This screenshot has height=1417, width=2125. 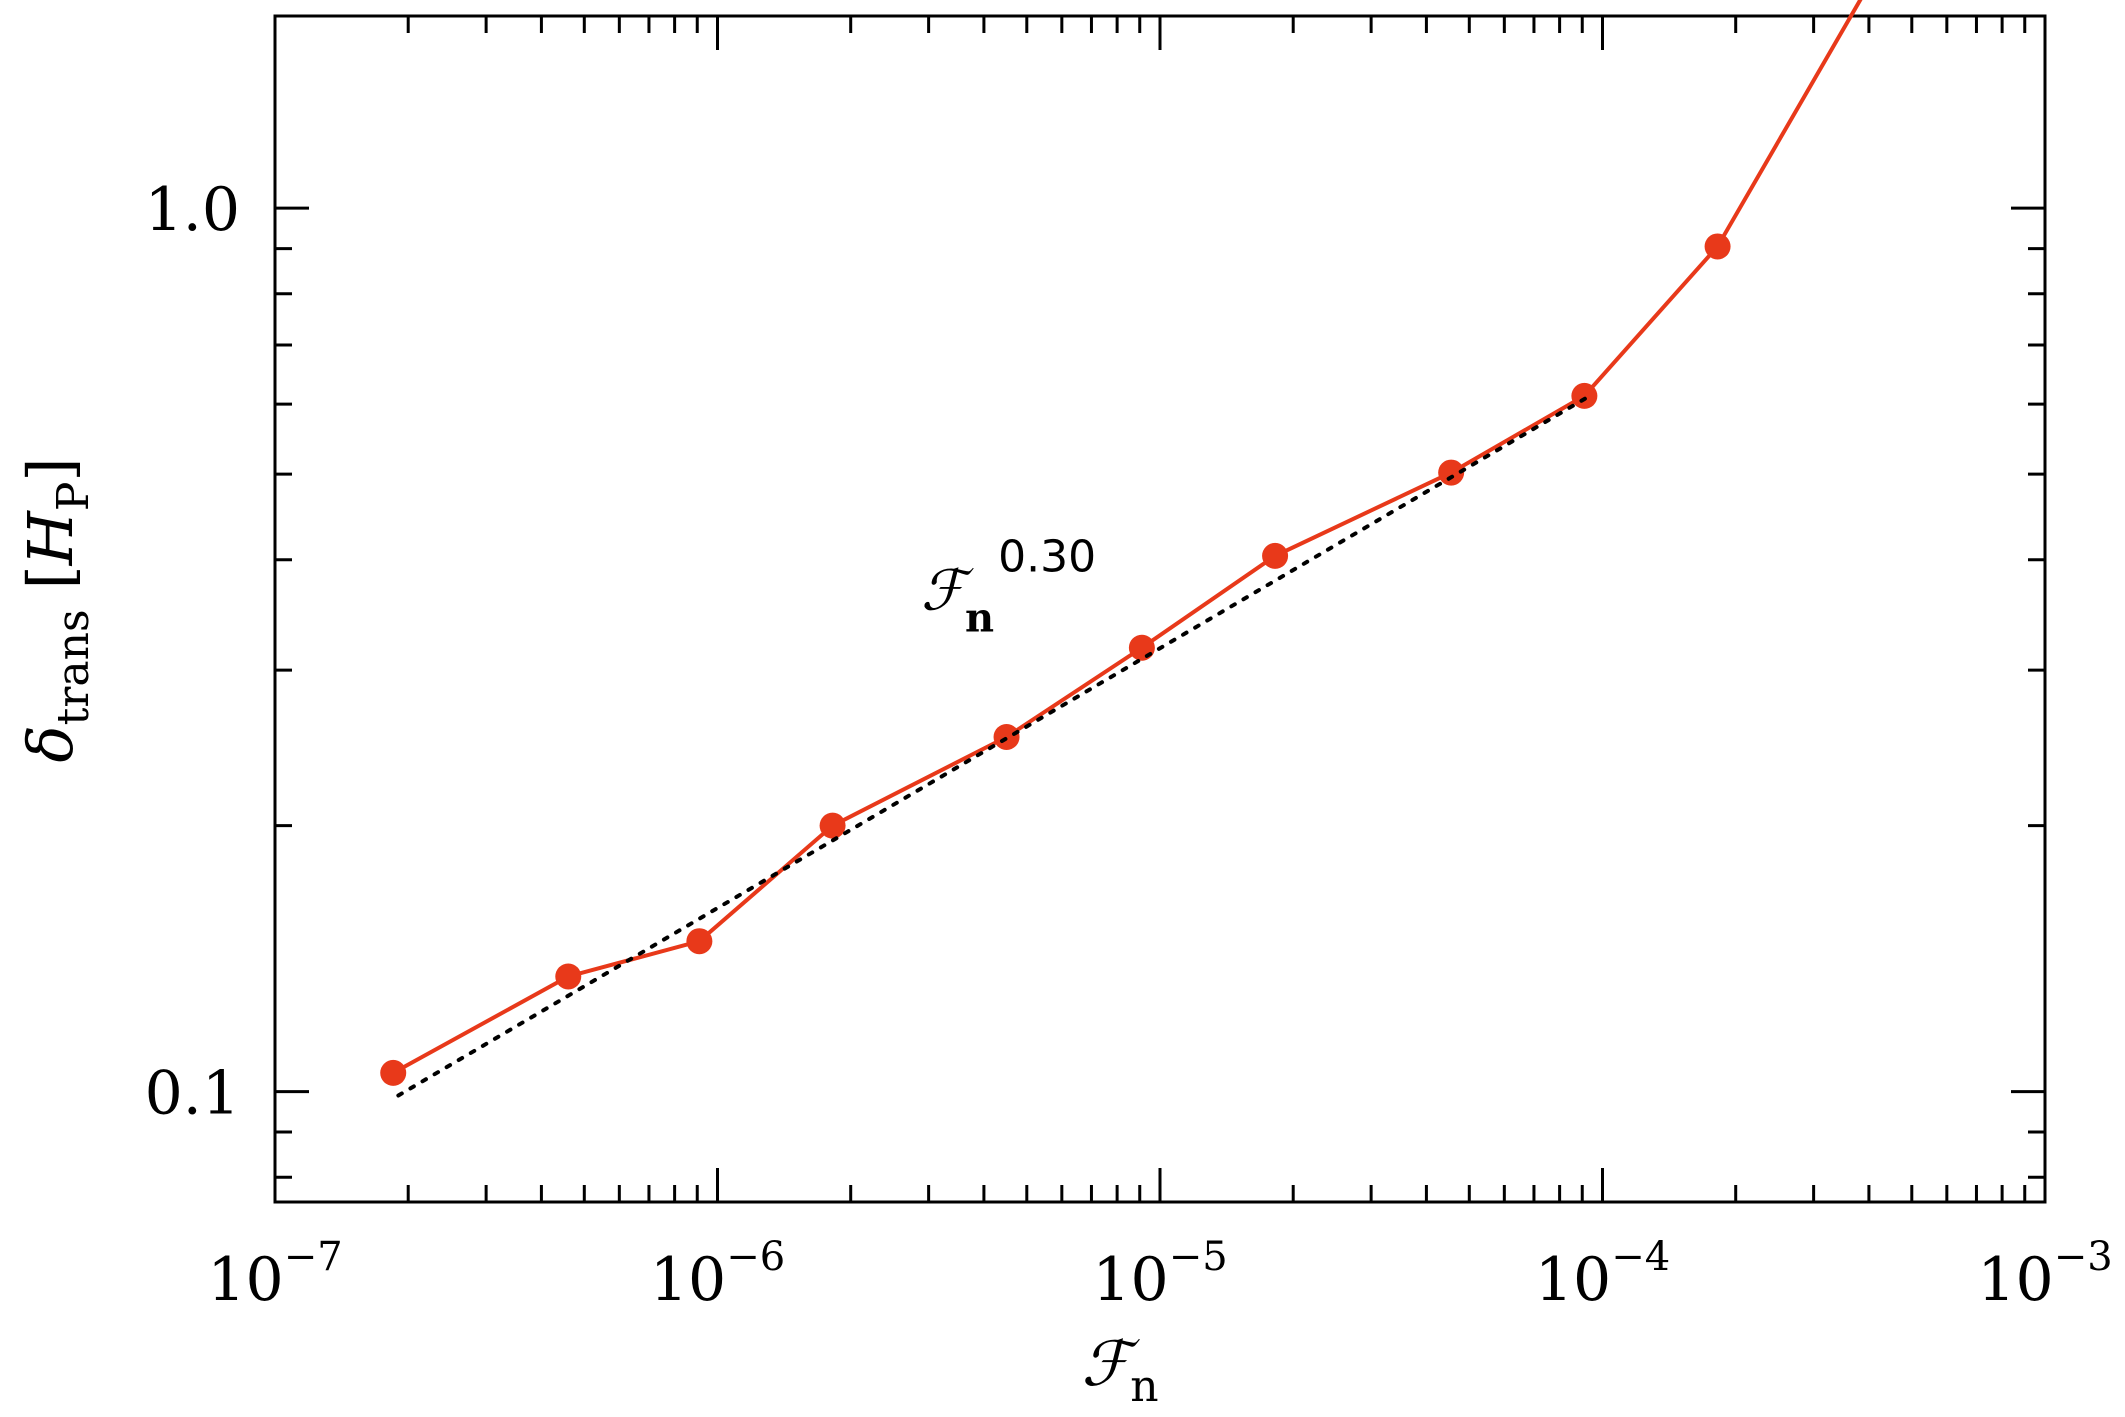 I want to click on y-axis-symbol: δ, so click(x=50, y=743).